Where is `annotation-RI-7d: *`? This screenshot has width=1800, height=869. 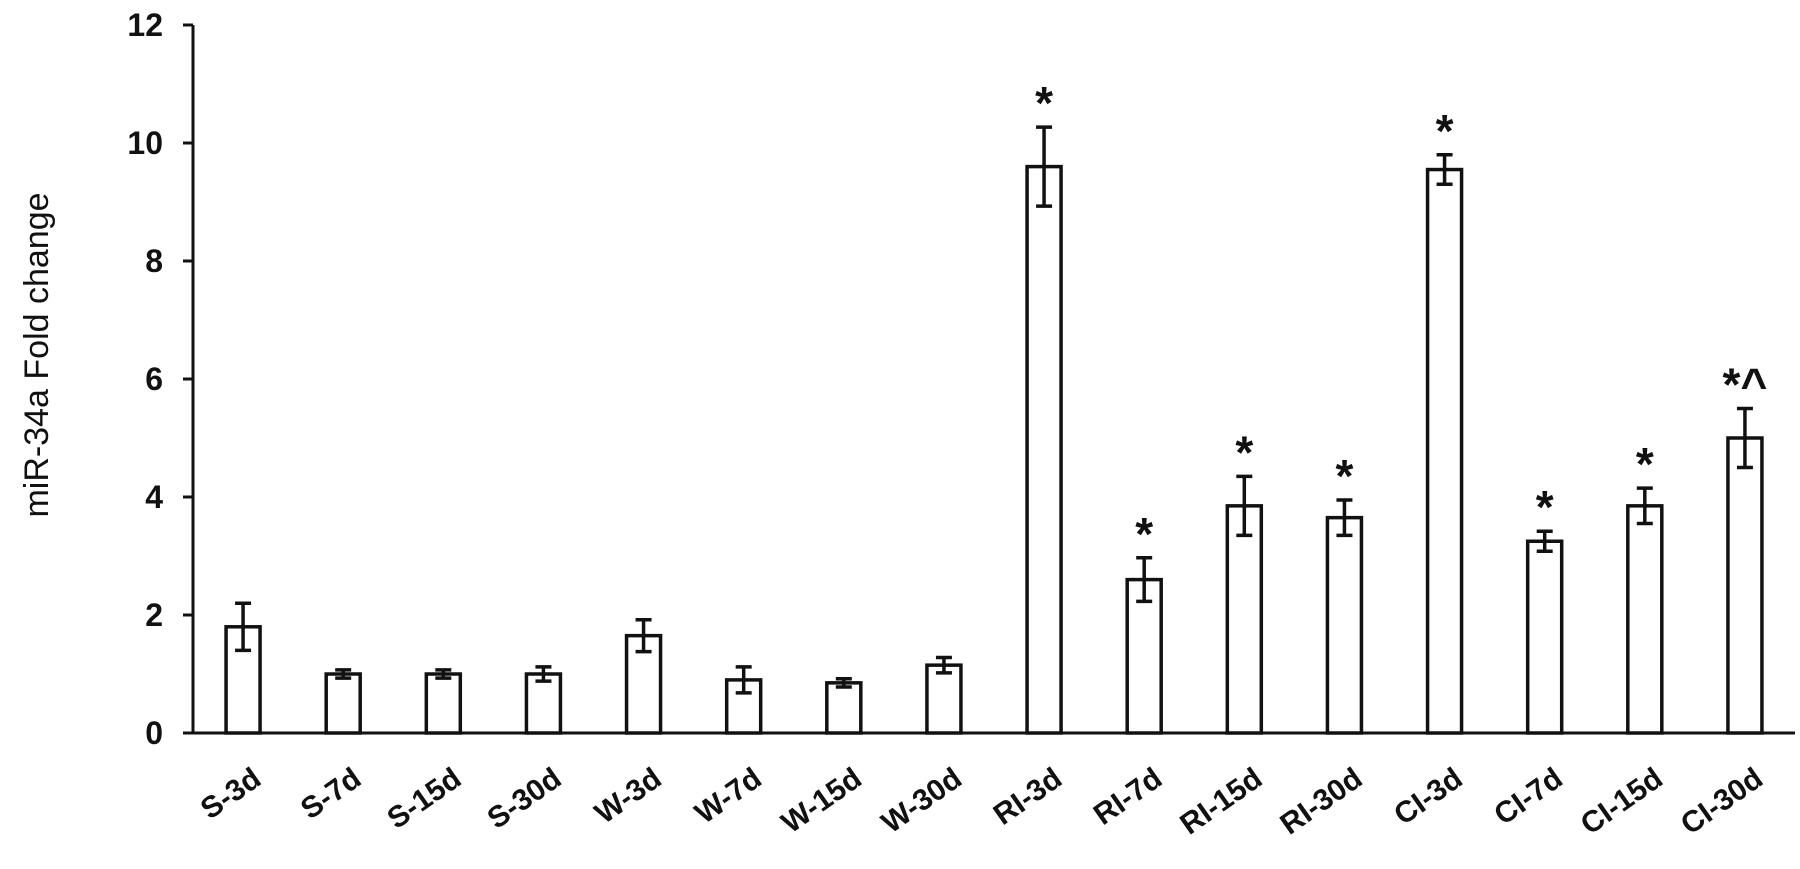 annotation-RI-7d: * is located at coordinates (1144, 534).